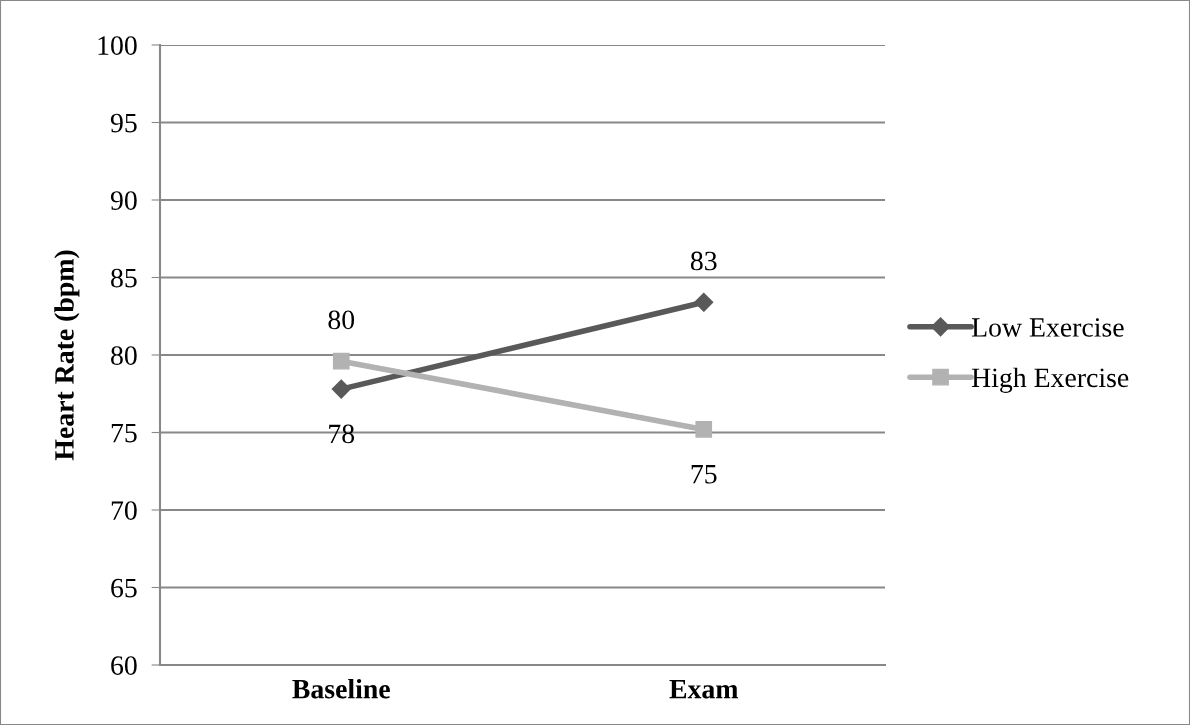  Describe the element at coordinates (117, 45) in the screenshot. I see `y-tick-label: 100` at that location.